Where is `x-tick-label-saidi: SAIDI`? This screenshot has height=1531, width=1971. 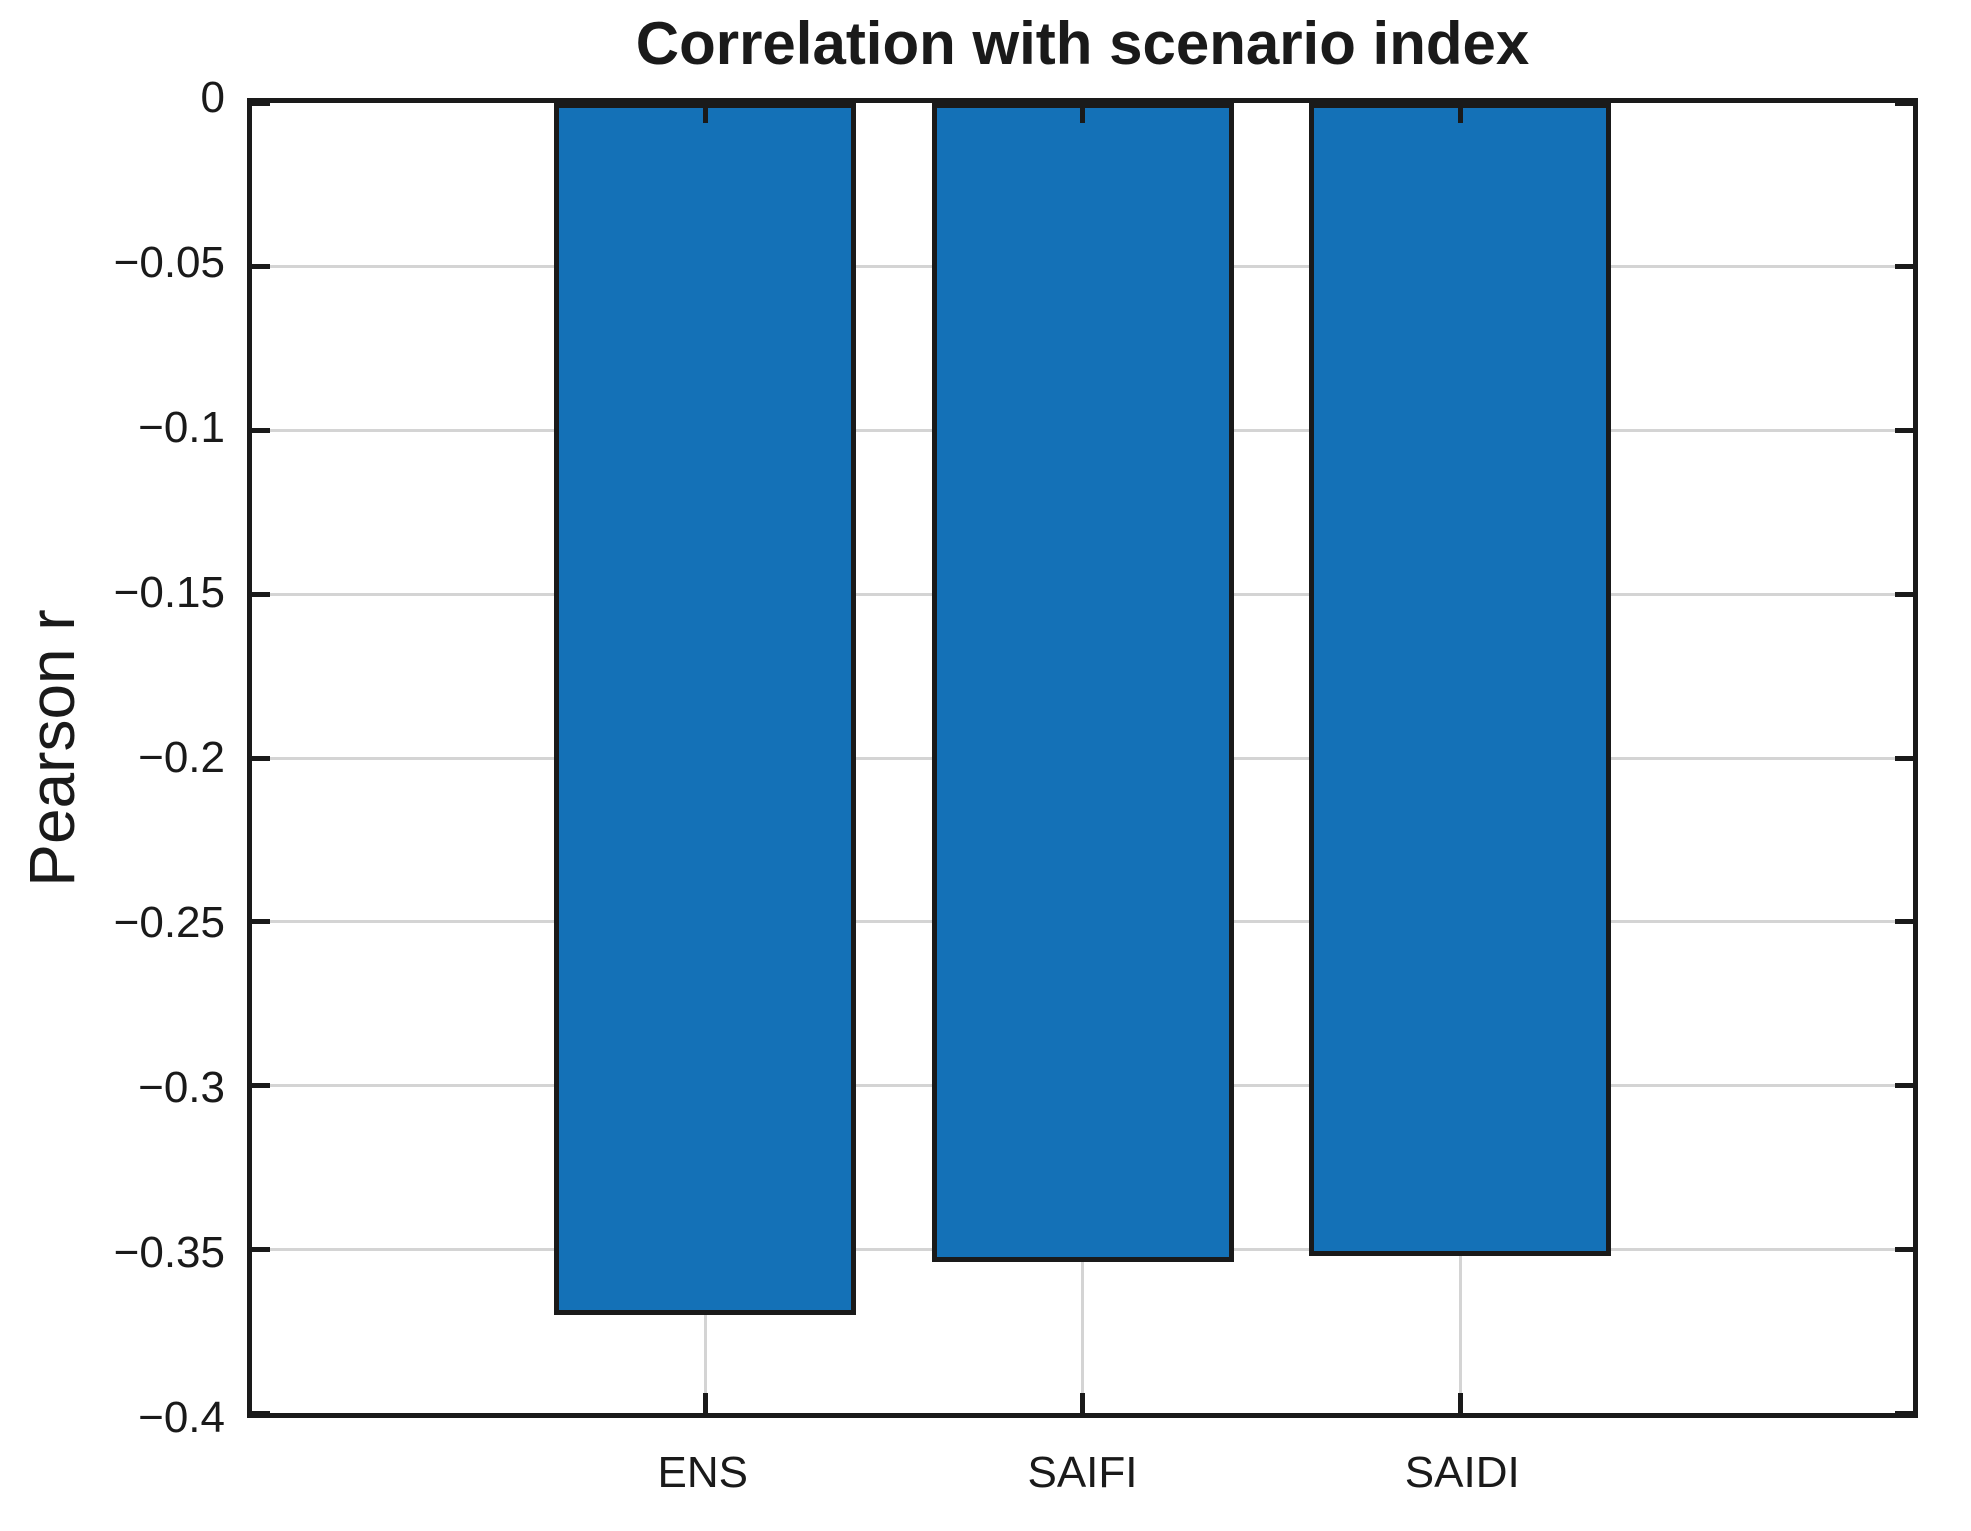 x-tick-label-saidi: SAIDI is located at coordinates (1462, 1472).